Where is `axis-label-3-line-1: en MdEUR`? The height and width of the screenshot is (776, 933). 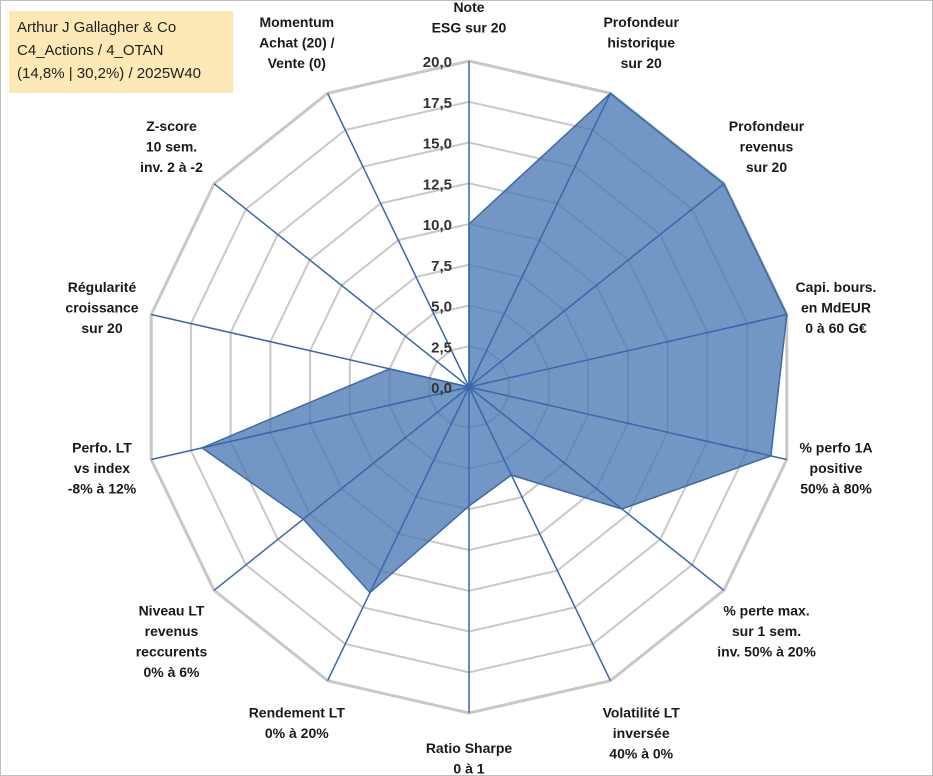
axis-label-3-line-1: en MdEUR is located at coordinates (836, 308).